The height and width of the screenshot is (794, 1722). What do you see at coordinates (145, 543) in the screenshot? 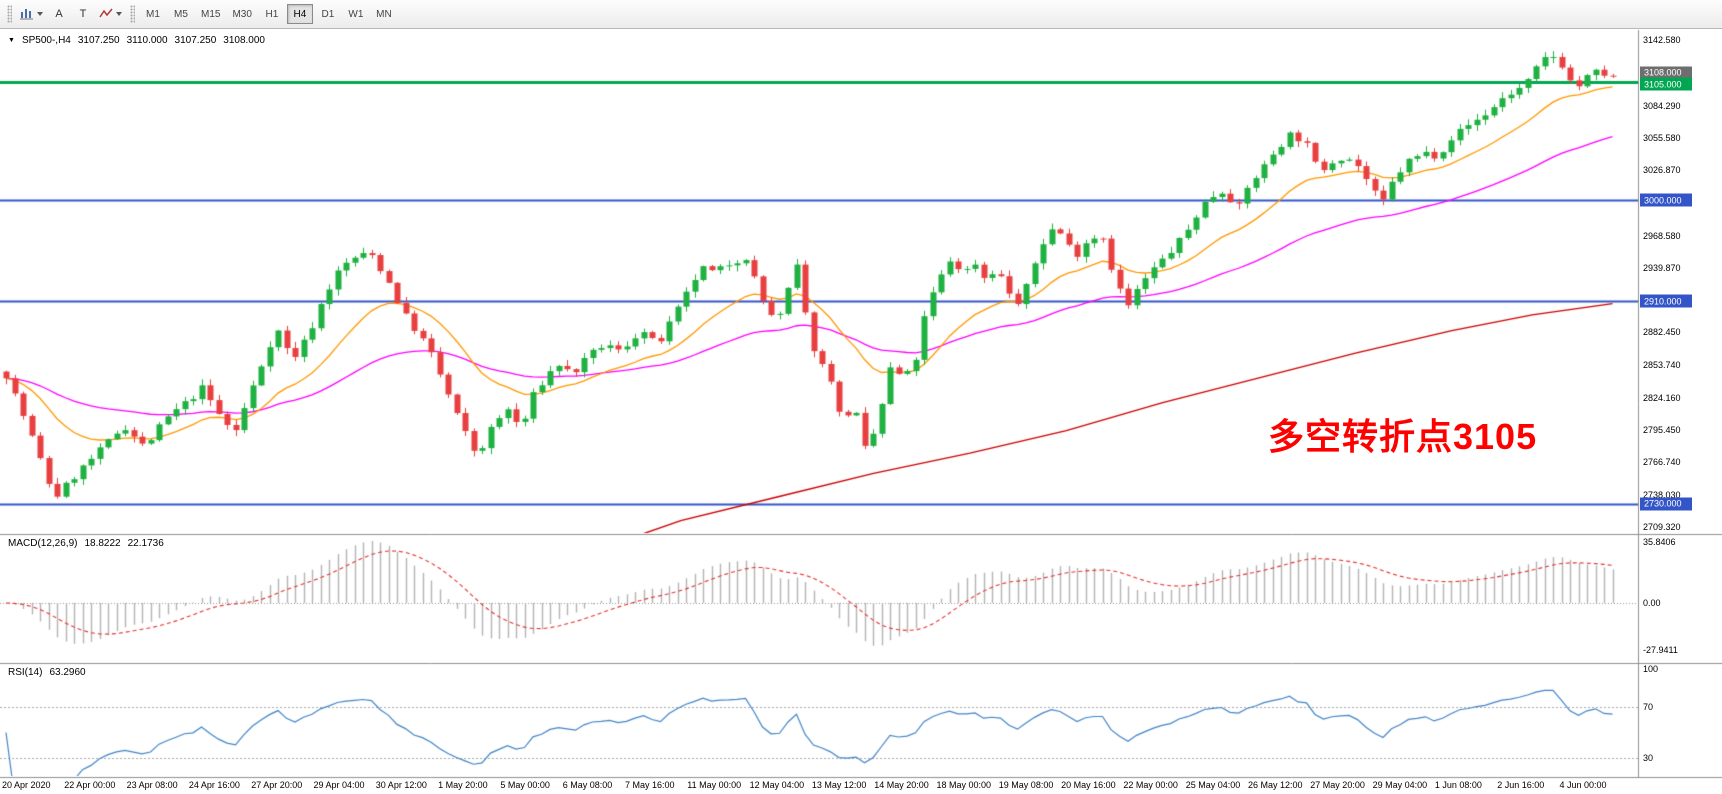
I see `macd-value-signal: 22.1736` at bounding box center [145, 543].